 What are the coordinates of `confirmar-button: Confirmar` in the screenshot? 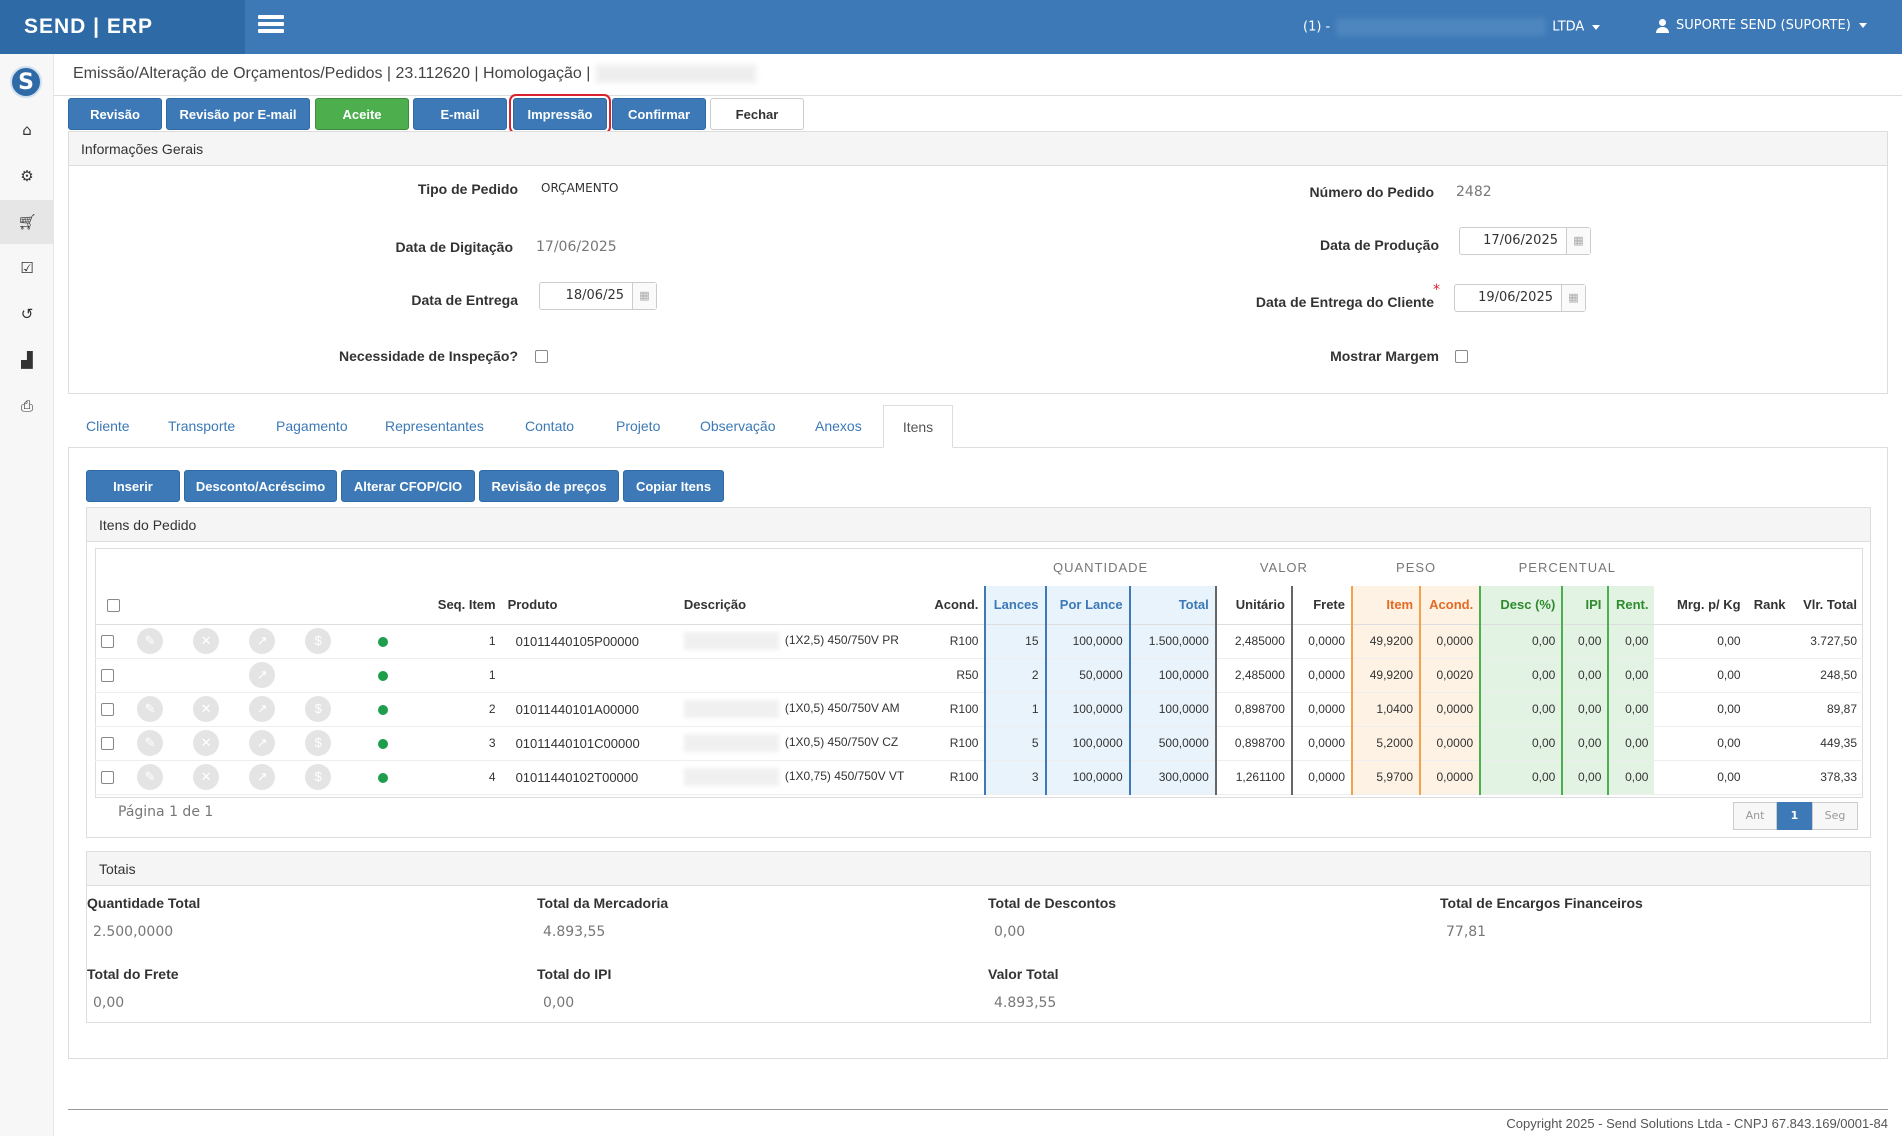 It's located at (659, 114).